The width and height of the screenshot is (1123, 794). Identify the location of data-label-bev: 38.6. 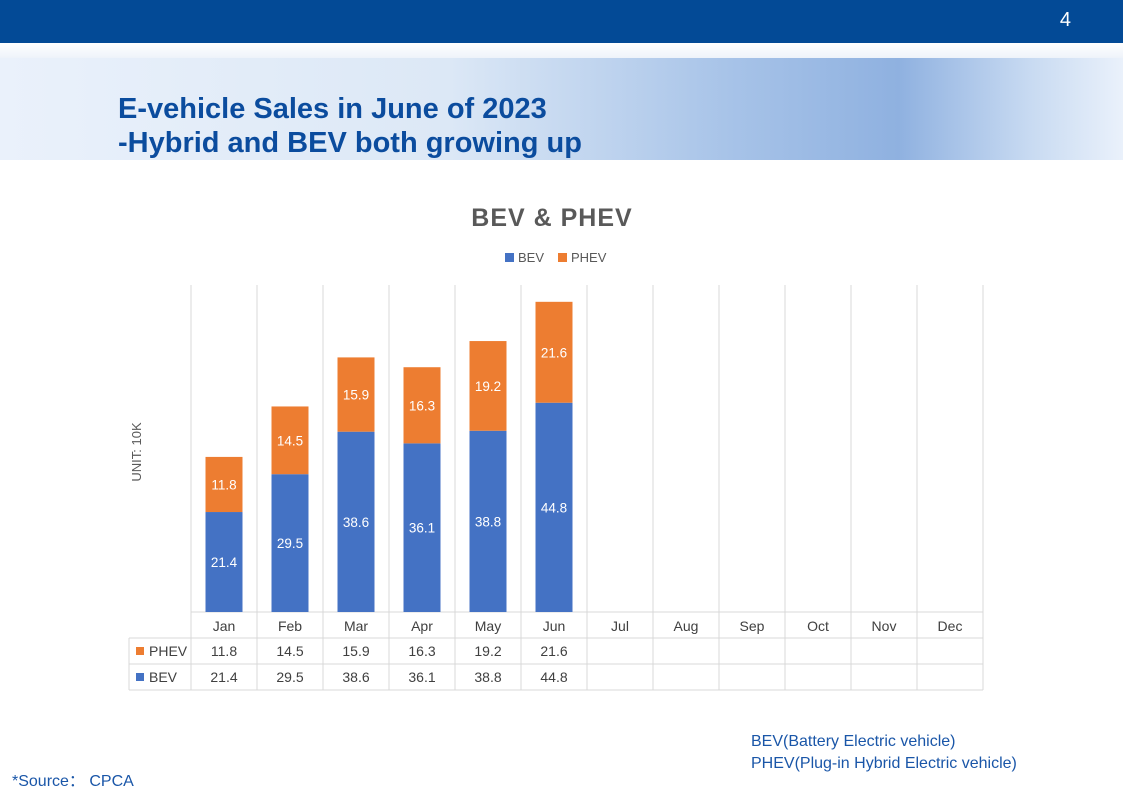
(356, 522).